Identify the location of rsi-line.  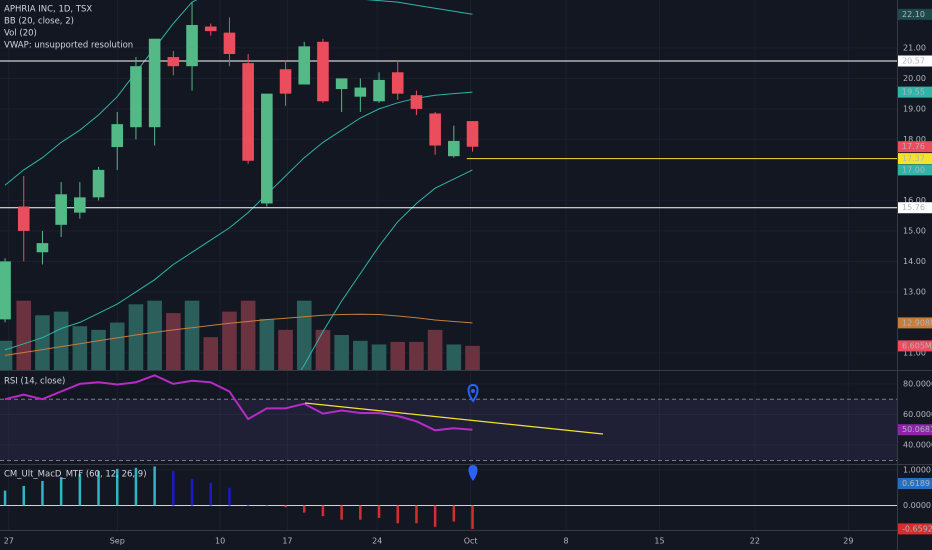
(238, 403).